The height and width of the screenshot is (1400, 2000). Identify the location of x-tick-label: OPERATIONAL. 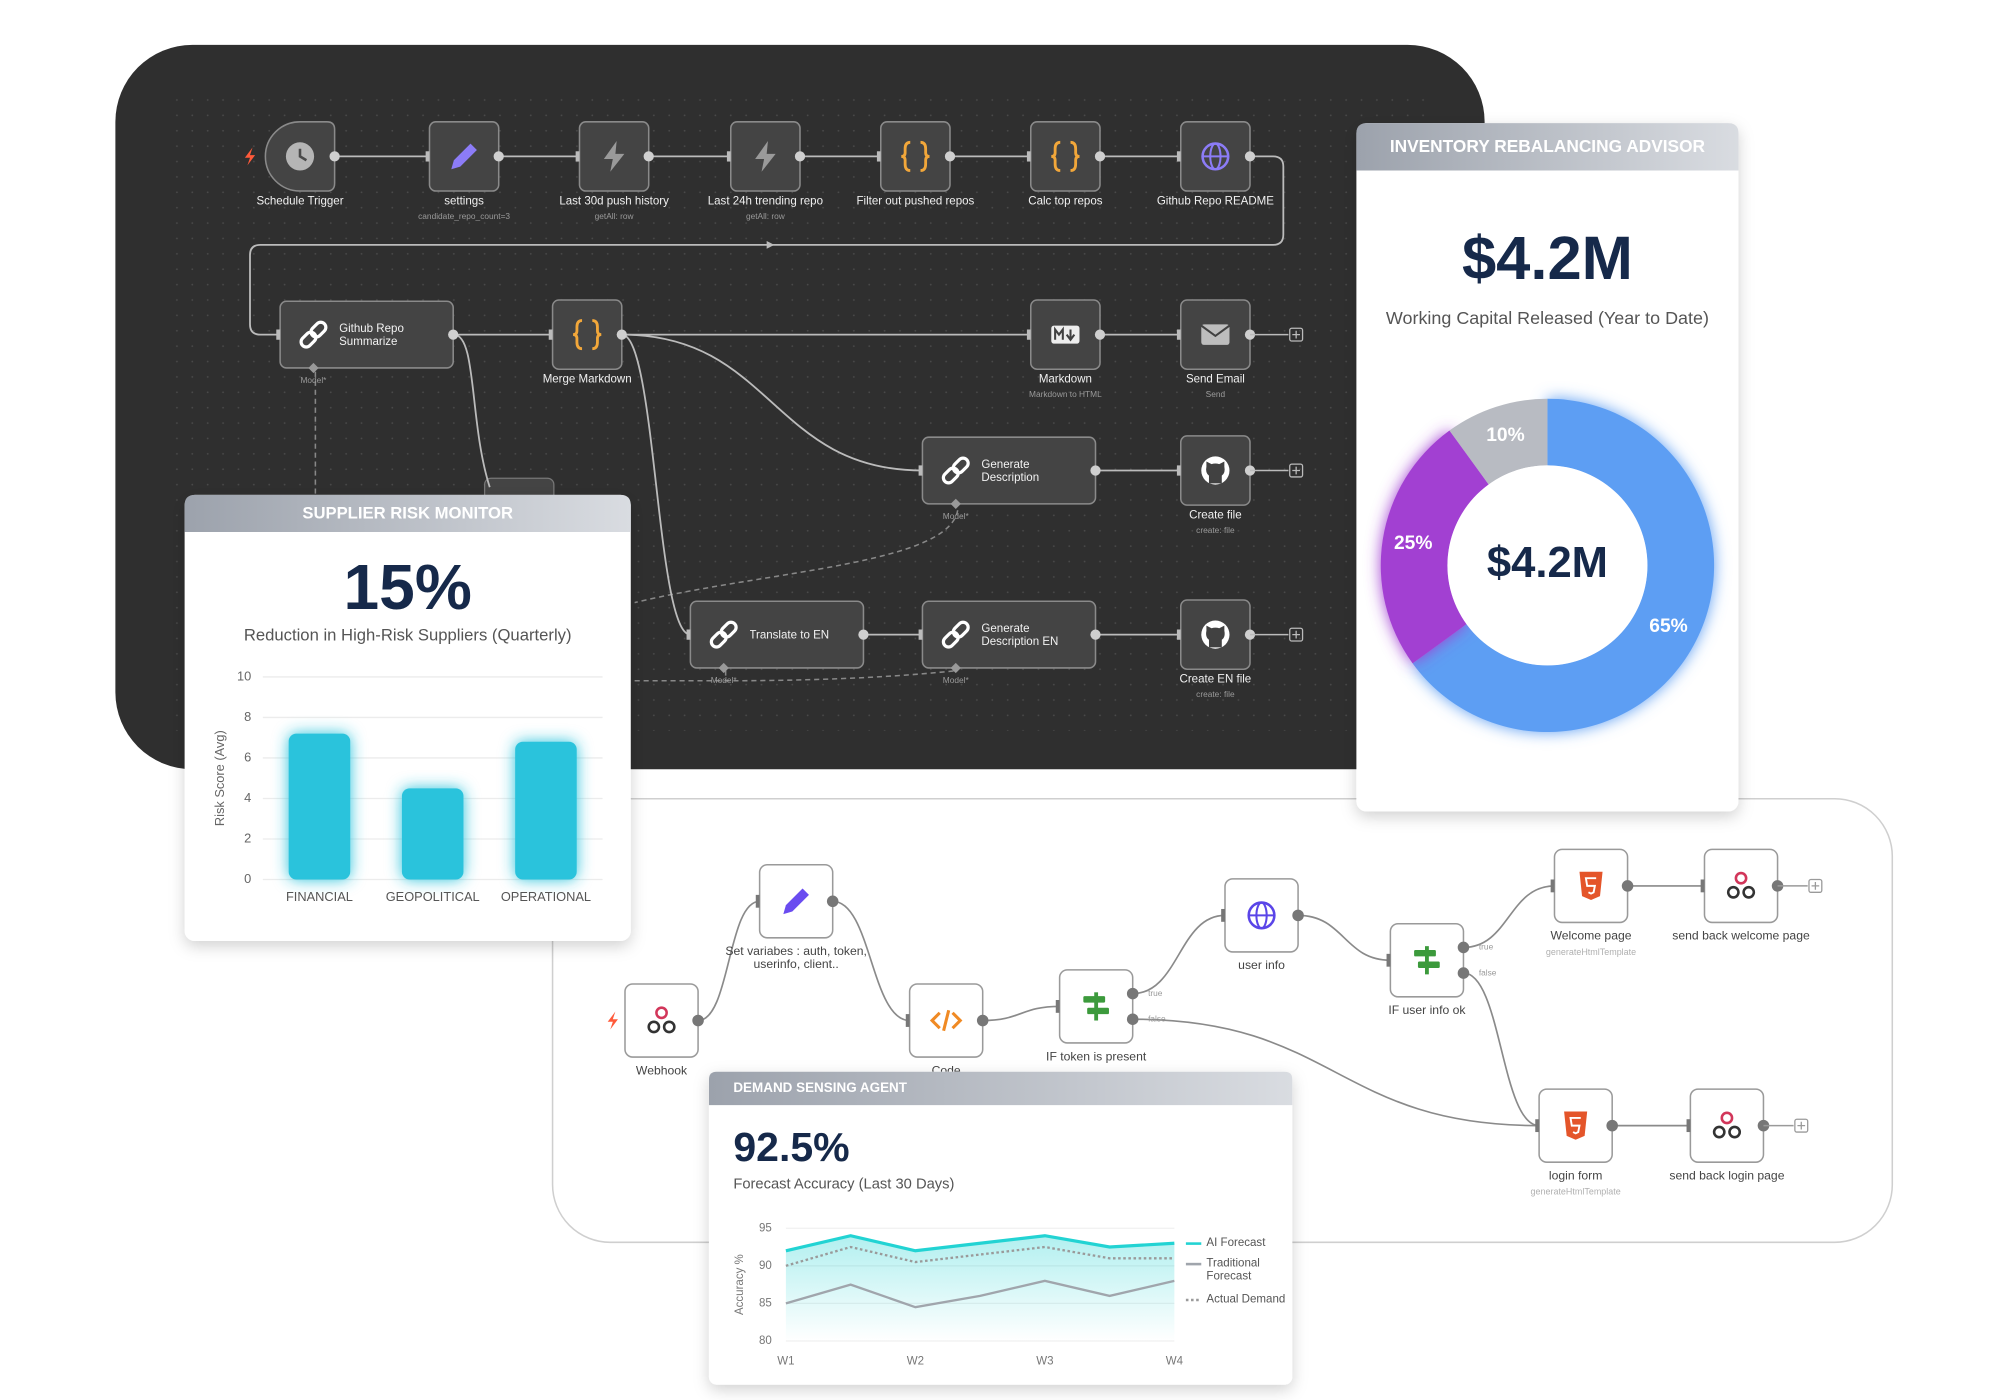
(546, 896).